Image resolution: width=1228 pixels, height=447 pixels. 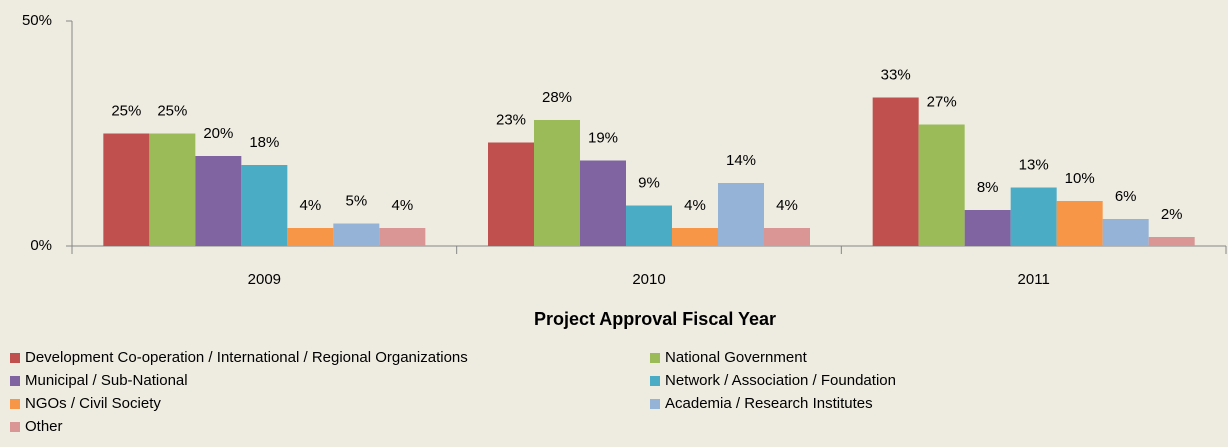 I want to click on data-label: 27%, so click(x=942, y=101).